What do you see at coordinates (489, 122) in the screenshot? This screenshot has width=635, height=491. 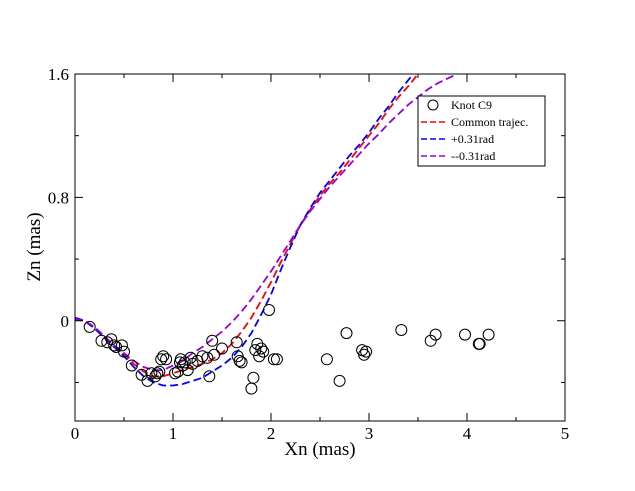 I see `legend-label-common-trajec: Common trajec.` at bounding box center [489, 122].